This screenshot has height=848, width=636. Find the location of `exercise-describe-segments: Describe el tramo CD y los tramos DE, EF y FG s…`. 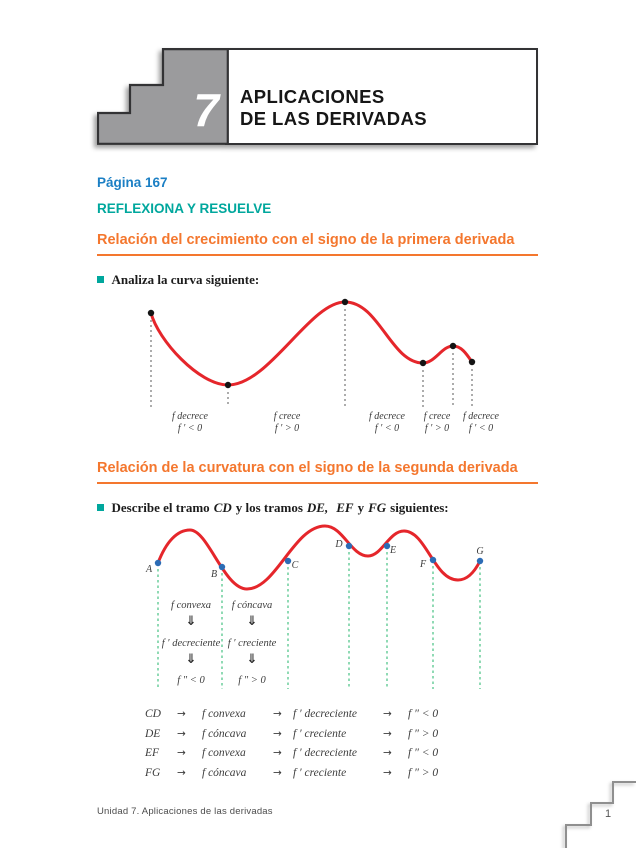

exercise-describe-segments: Describe el tramo CD y los tramos DE, EF y FG s… is located at coordinates (273, 508).